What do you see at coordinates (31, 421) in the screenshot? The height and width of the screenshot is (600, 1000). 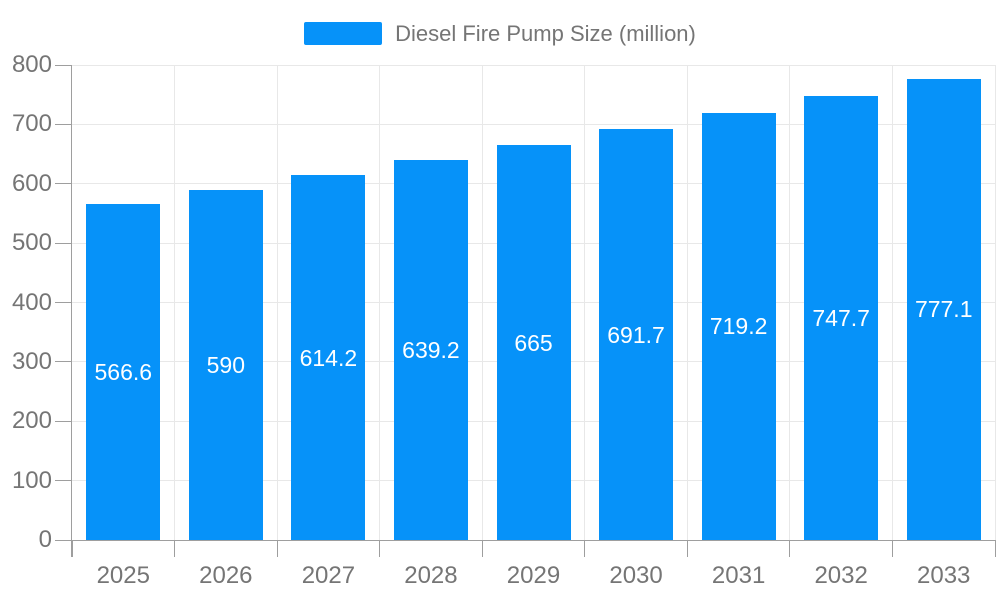 I see `y-axis-tick-label: 200` at bounding box center [31, 421].